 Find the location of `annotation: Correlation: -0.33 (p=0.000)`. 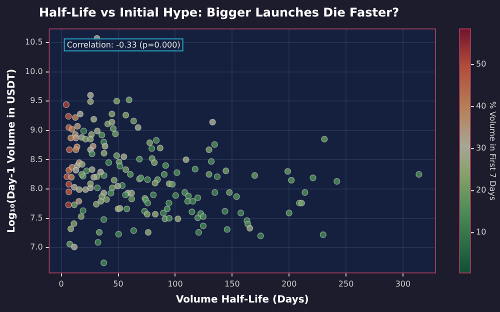

annotation: Correlation: -0.33 (p=0.000) is located at coordinates (123, 45).